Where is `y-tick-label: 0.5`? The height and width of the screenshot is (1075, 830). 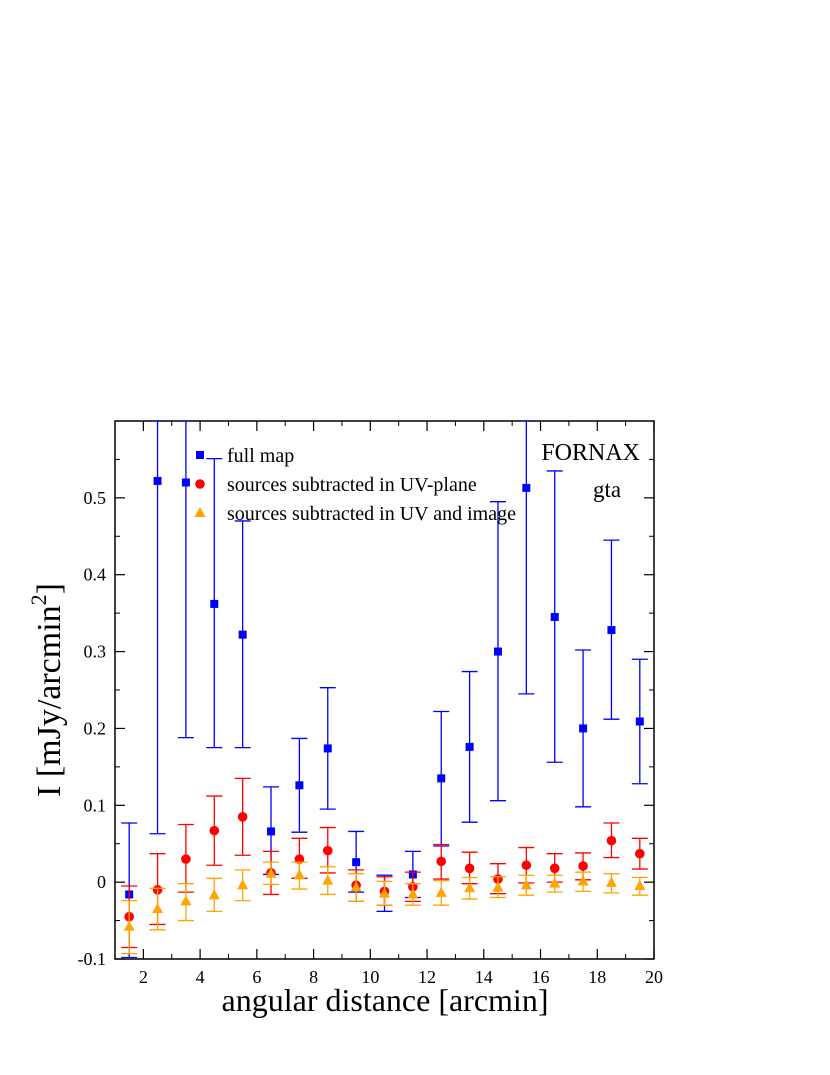 y-tick-label: 0.5 is located at coordinates (95, 498).